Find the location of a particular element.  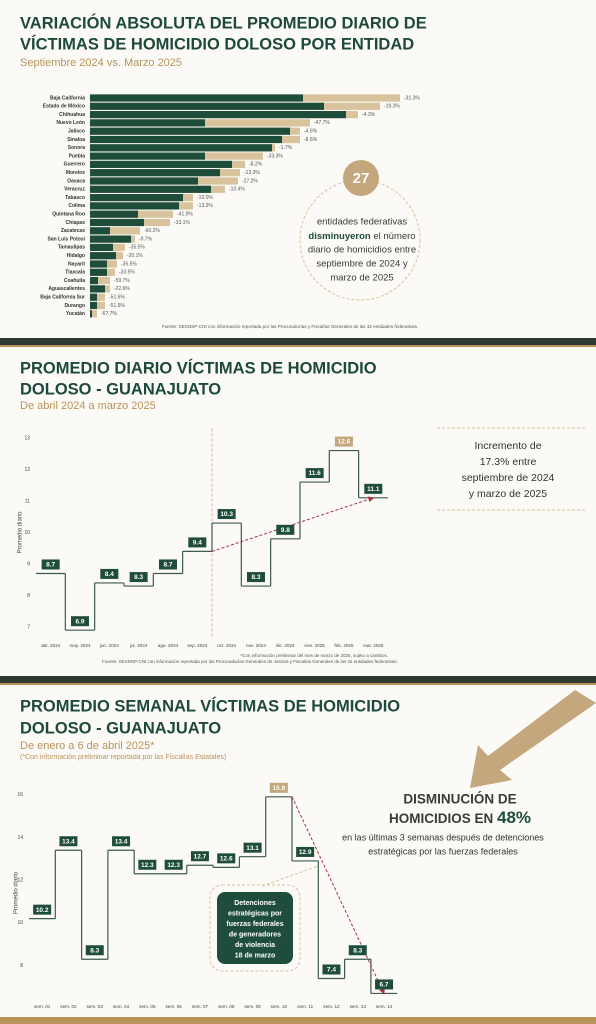

x-tick-label: sem. 09 is located at coordinates (252, 1006).